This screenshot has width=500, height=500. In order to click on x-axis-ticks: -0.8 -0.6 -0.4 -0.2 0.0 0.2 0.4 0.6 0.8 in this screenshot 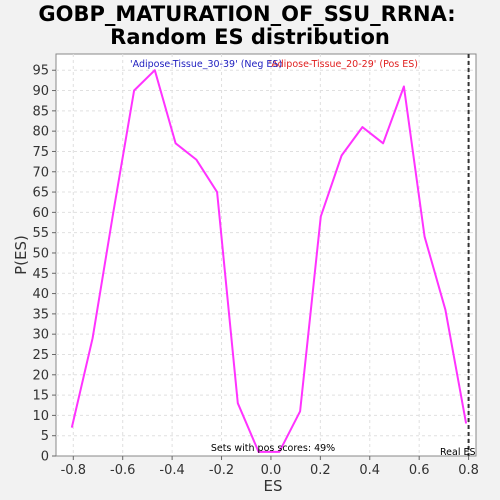, I will do `click(270, 467)`.